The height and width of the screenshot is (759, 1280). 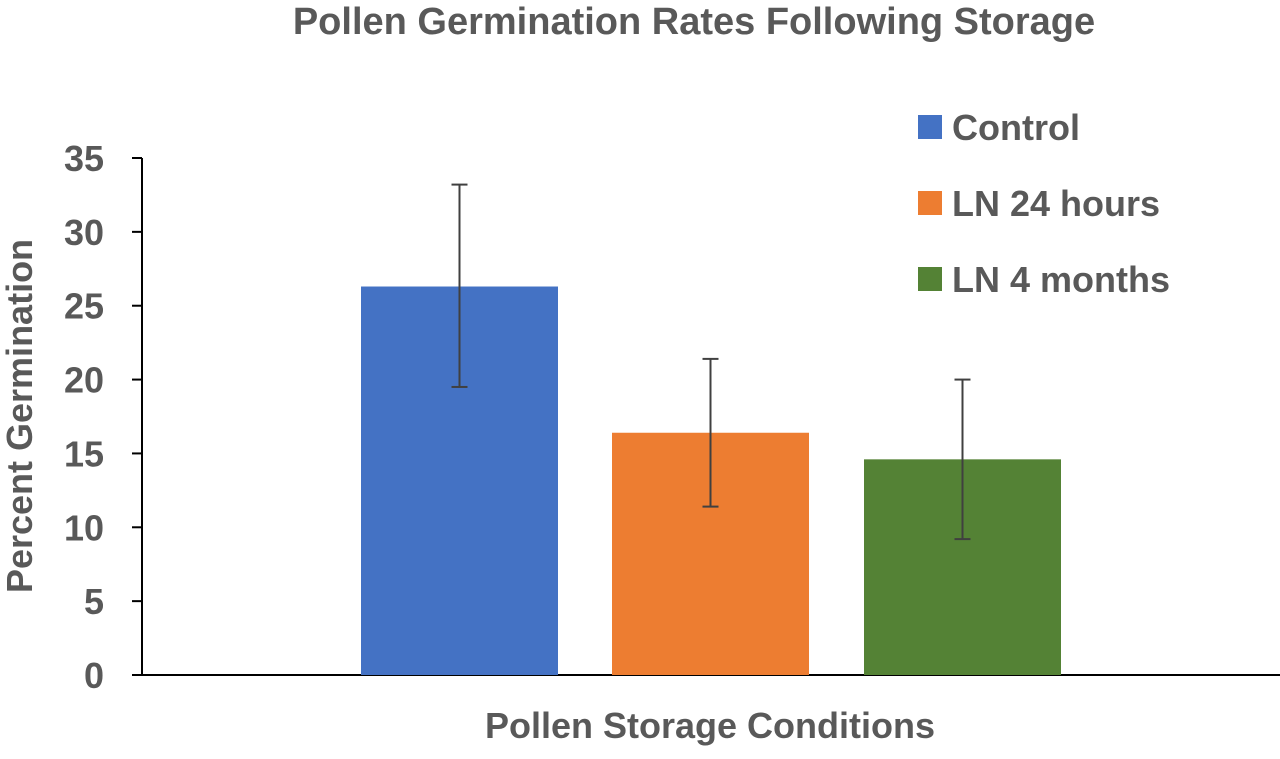 I want to click on legend-label: Control, so click(x=1016, y=127).